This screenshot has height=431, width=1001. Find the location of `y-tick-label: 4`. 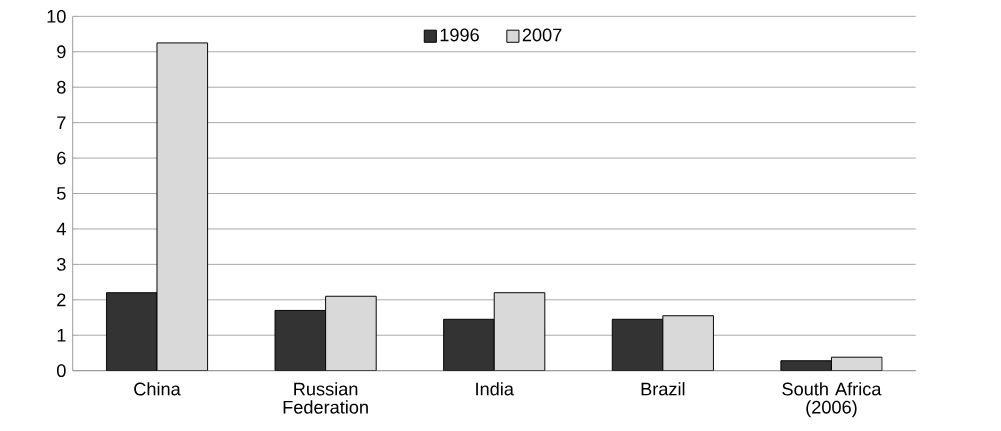

y-tick-label: 4 is located at coordinates (61, 229).